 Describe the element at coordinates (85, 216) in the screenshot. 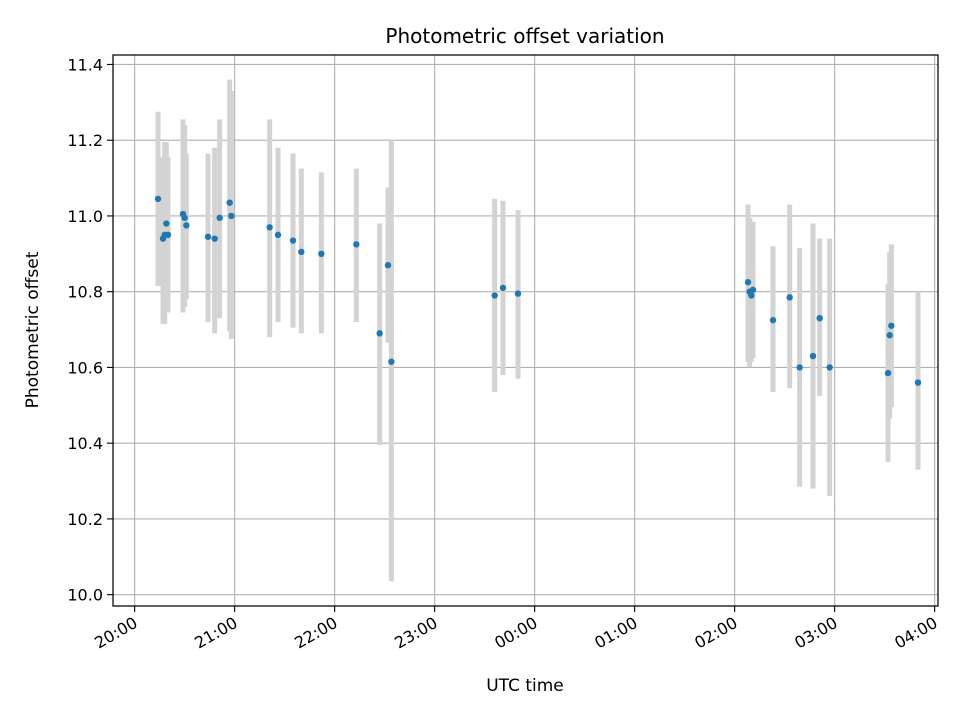

I see `y-tick-label: 11.0` at that location.